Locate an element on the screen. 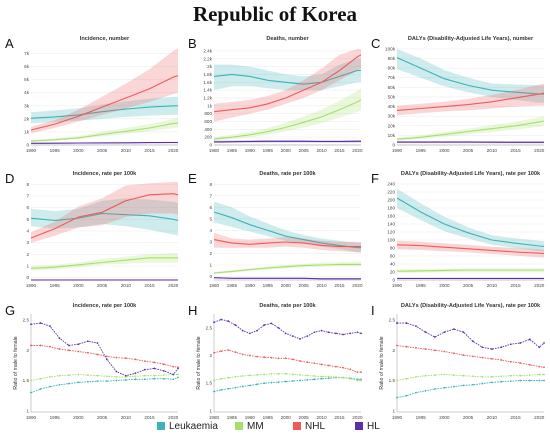 The image size is (550, 448). y-tick-label: 1.6k is located at coordinates (207, 82).